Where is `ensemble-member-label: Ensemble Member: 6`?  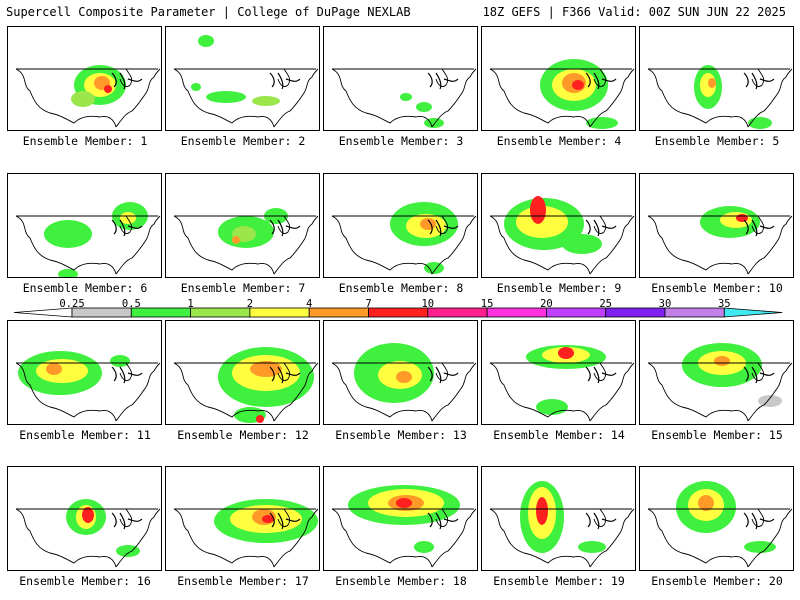
ensemble-member-label: Ensemble Member: 6 is located at coordinates (85, 288).